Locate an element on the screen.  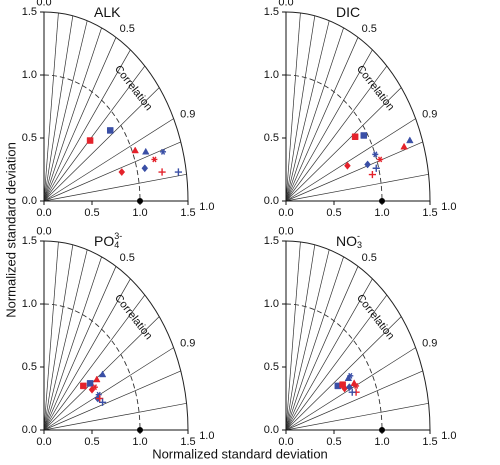
y-axis-title: Normalized standard deviation is located at coordinates (10, 230).